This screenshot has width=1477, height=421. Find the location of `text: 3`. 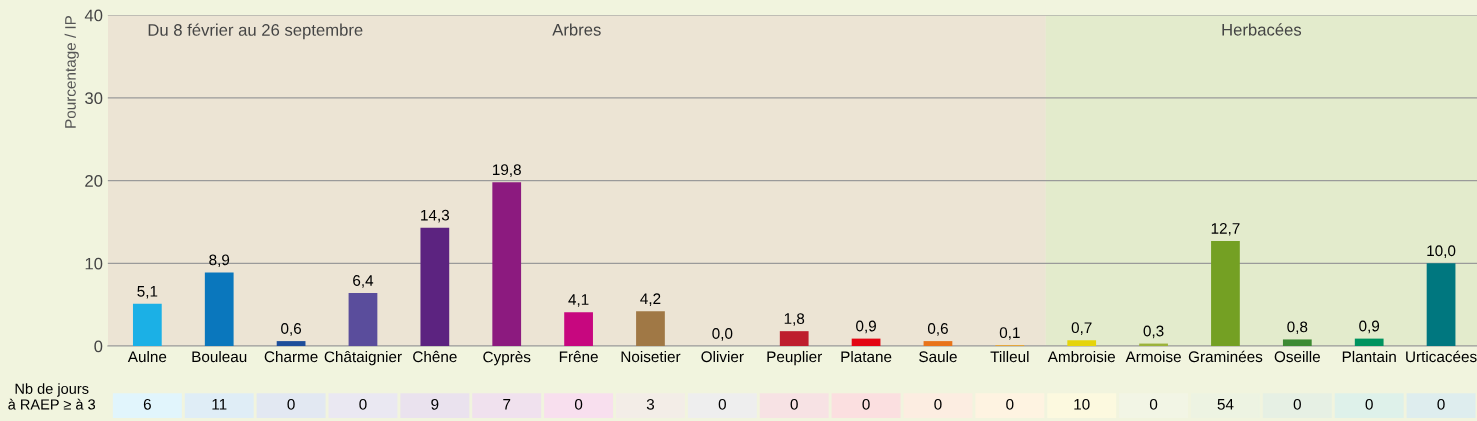

text: 3 is located at coordinates (650, 404).